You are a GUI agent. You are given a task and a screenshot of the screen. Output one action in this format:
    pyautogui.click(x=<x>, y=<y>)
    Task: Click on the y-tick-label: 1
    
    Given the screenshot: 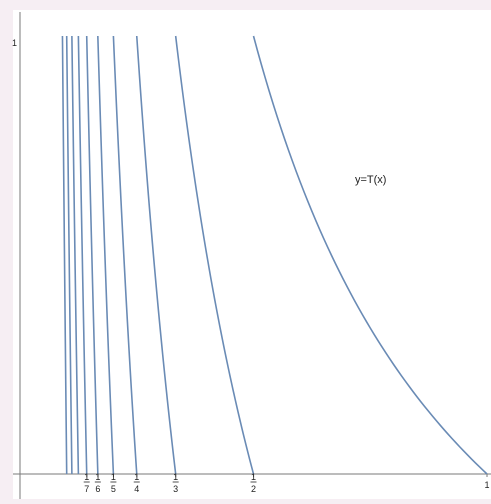 What is the action you would take?
    pyautogui.click(x=14, y=43)
    